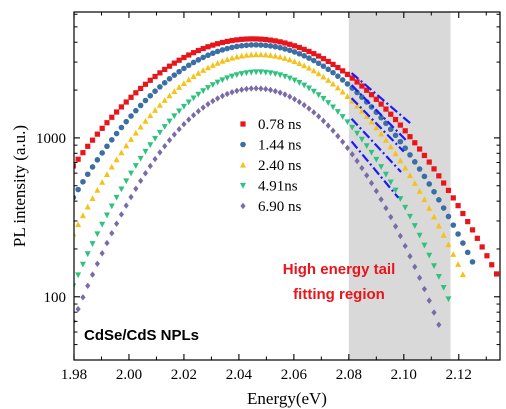 The image size is (506, 409). Describe the element at coordinates (271, 166) in the screenshot. I see `legend: 0.78 ns 1.44 ns 2.40 ns 4.91ns 6.90 ns` at that location.